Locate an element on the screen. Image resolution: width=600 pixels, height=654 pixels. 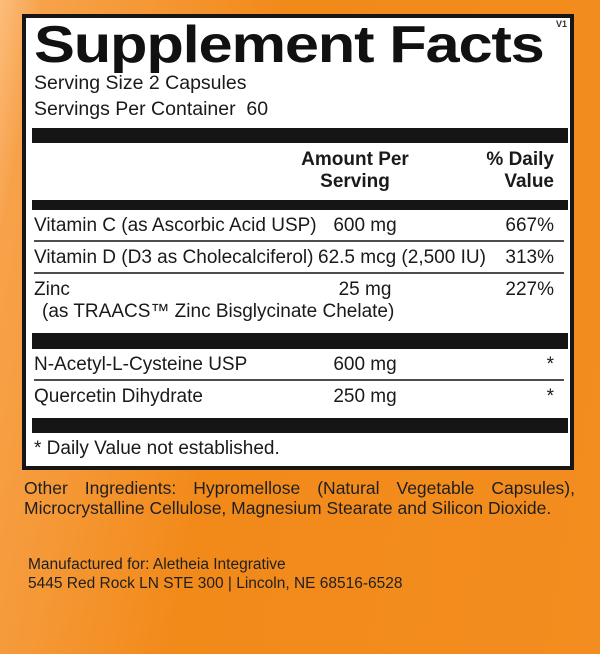
amount-per-serving-header: Amount Per Serving is located at coordinates (355, 170).